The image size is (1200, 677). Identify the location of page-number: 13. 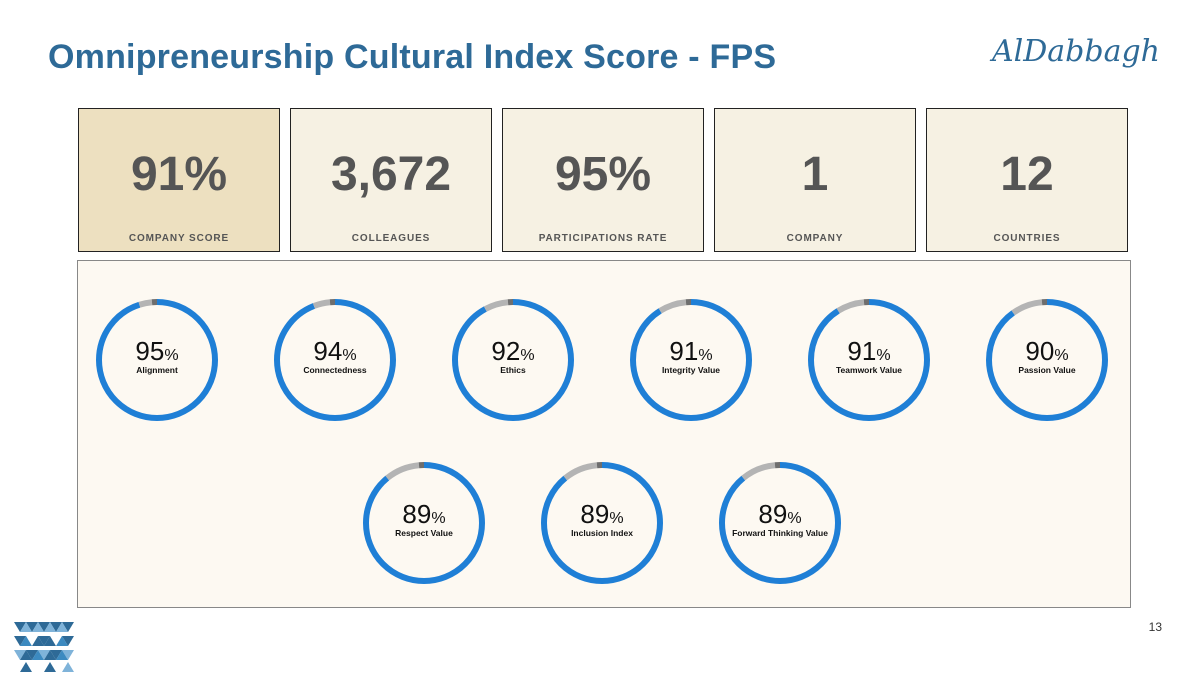
(1155, 627).